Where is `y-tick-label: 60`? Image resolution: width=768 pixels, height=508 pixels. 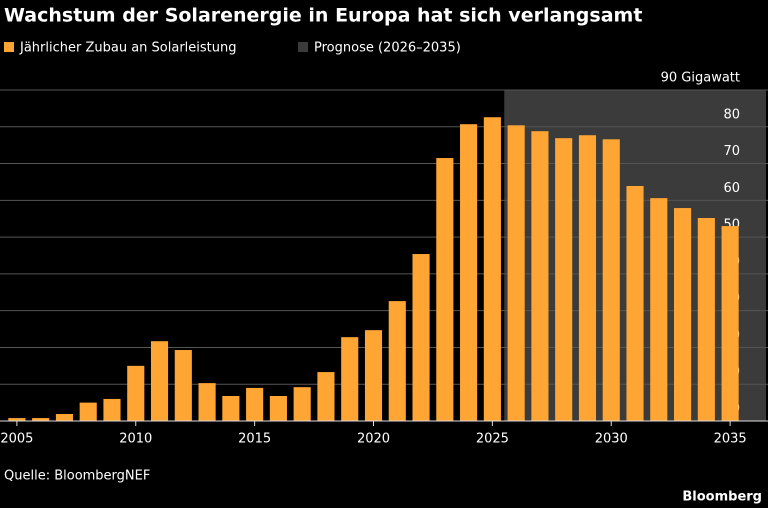 y-tick-label: 60 is located at coordinates (731, 188).